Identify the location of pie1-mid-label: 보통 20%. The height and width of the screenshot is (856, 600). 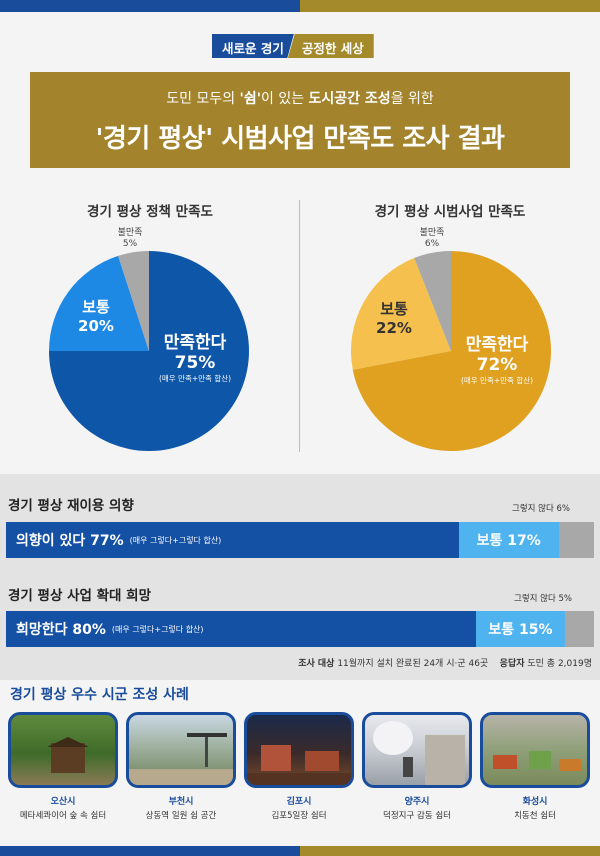
(96, 316).